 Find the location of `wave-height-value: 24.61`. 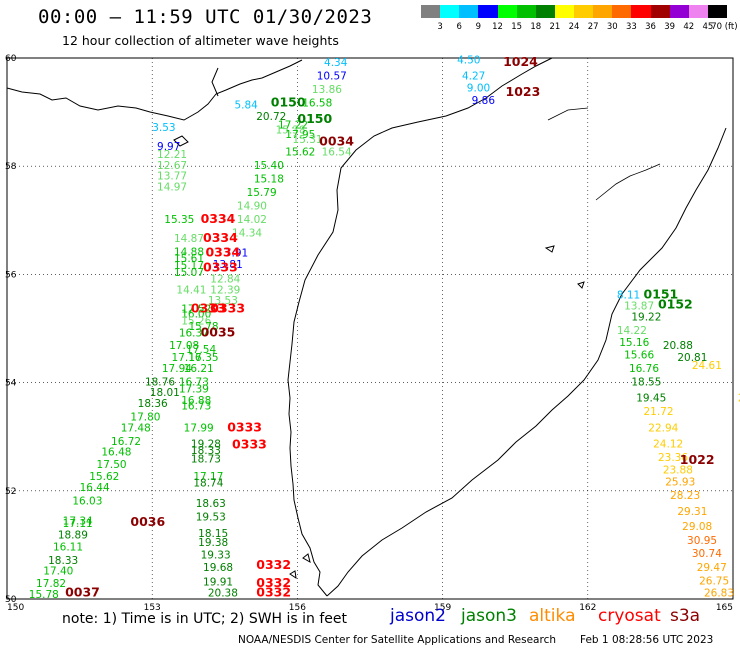

wave-height-value: 24.61 is located at coordinates (707, 366).